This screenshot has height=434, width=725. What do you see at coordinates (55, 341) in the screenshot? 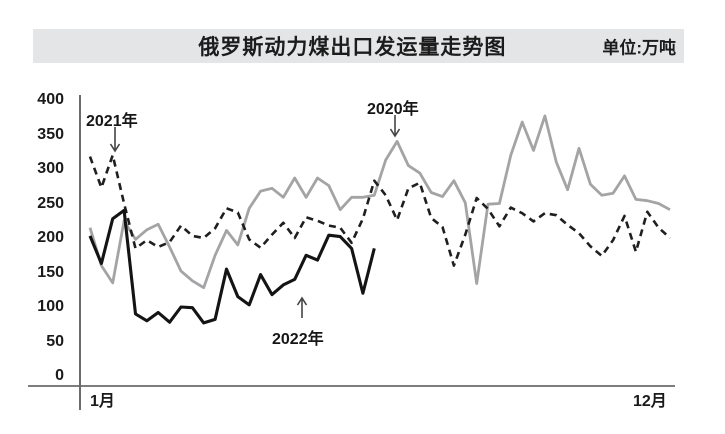
I see `y-axis-tick-label: 50` at bounding box center [55, 341].